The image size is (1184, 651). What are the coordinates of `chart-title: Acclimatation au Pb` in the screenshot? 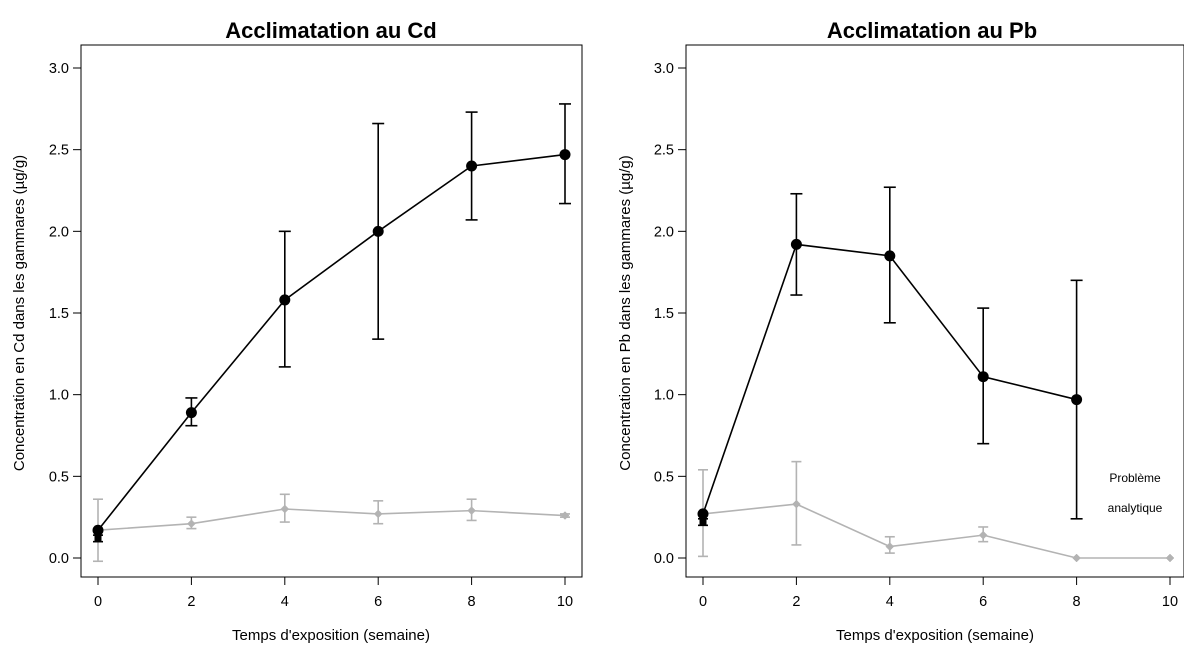 It's located at (932, 30).